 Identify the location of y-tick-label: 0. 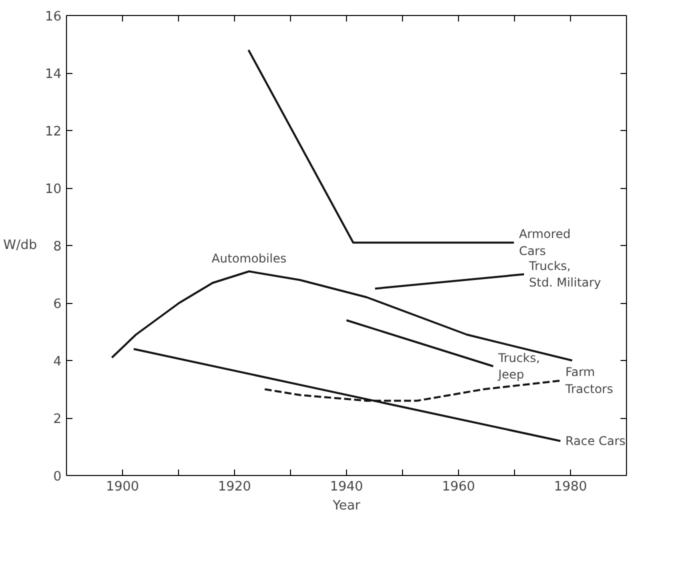
(57, 477).